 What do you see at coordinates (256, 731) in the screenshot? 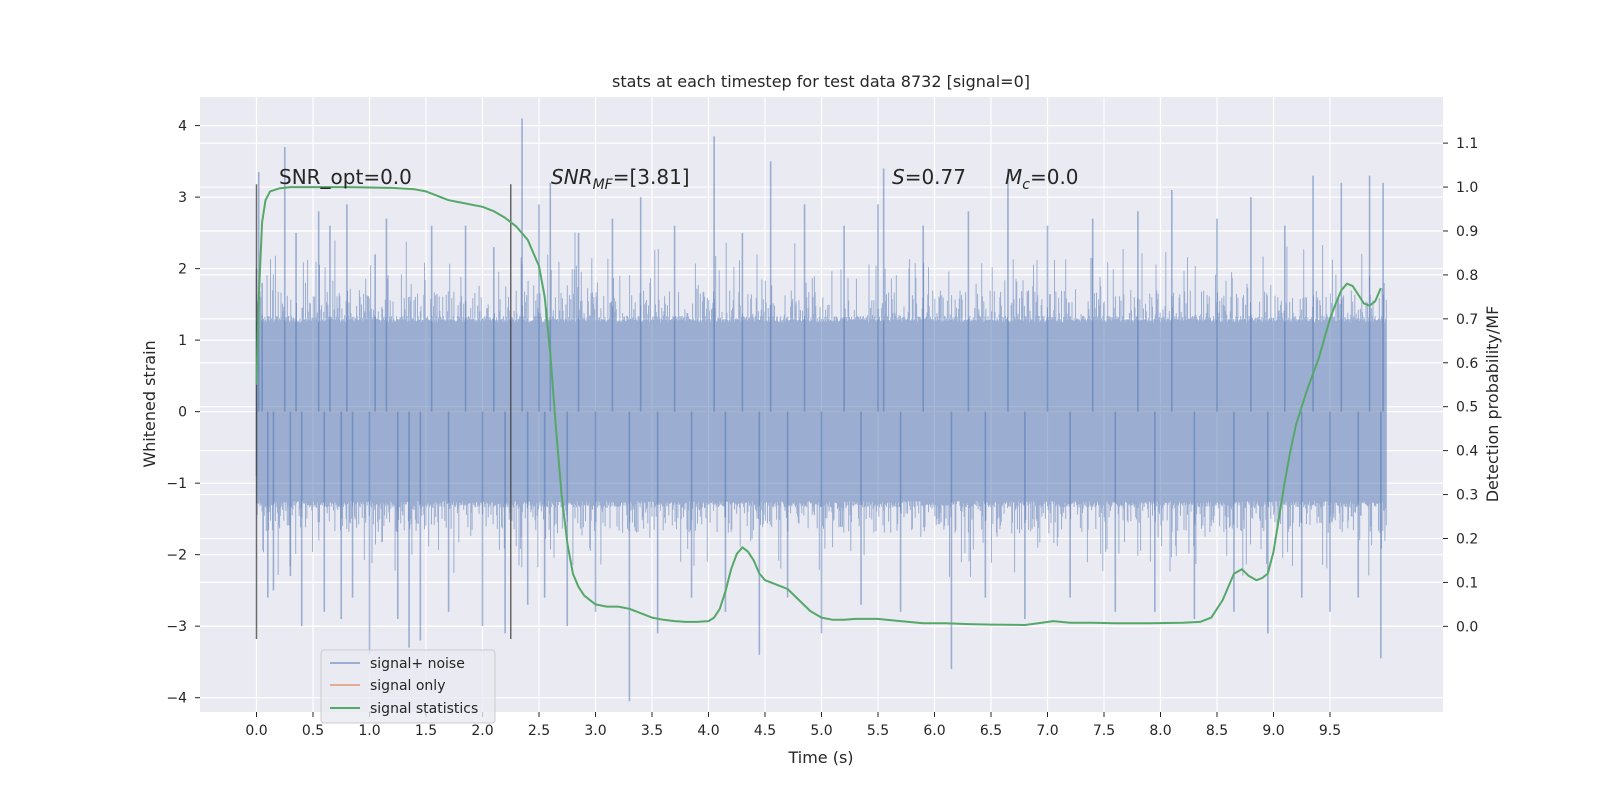
I see `x-tick-label: 0.0` at bounding box center [256, 731].